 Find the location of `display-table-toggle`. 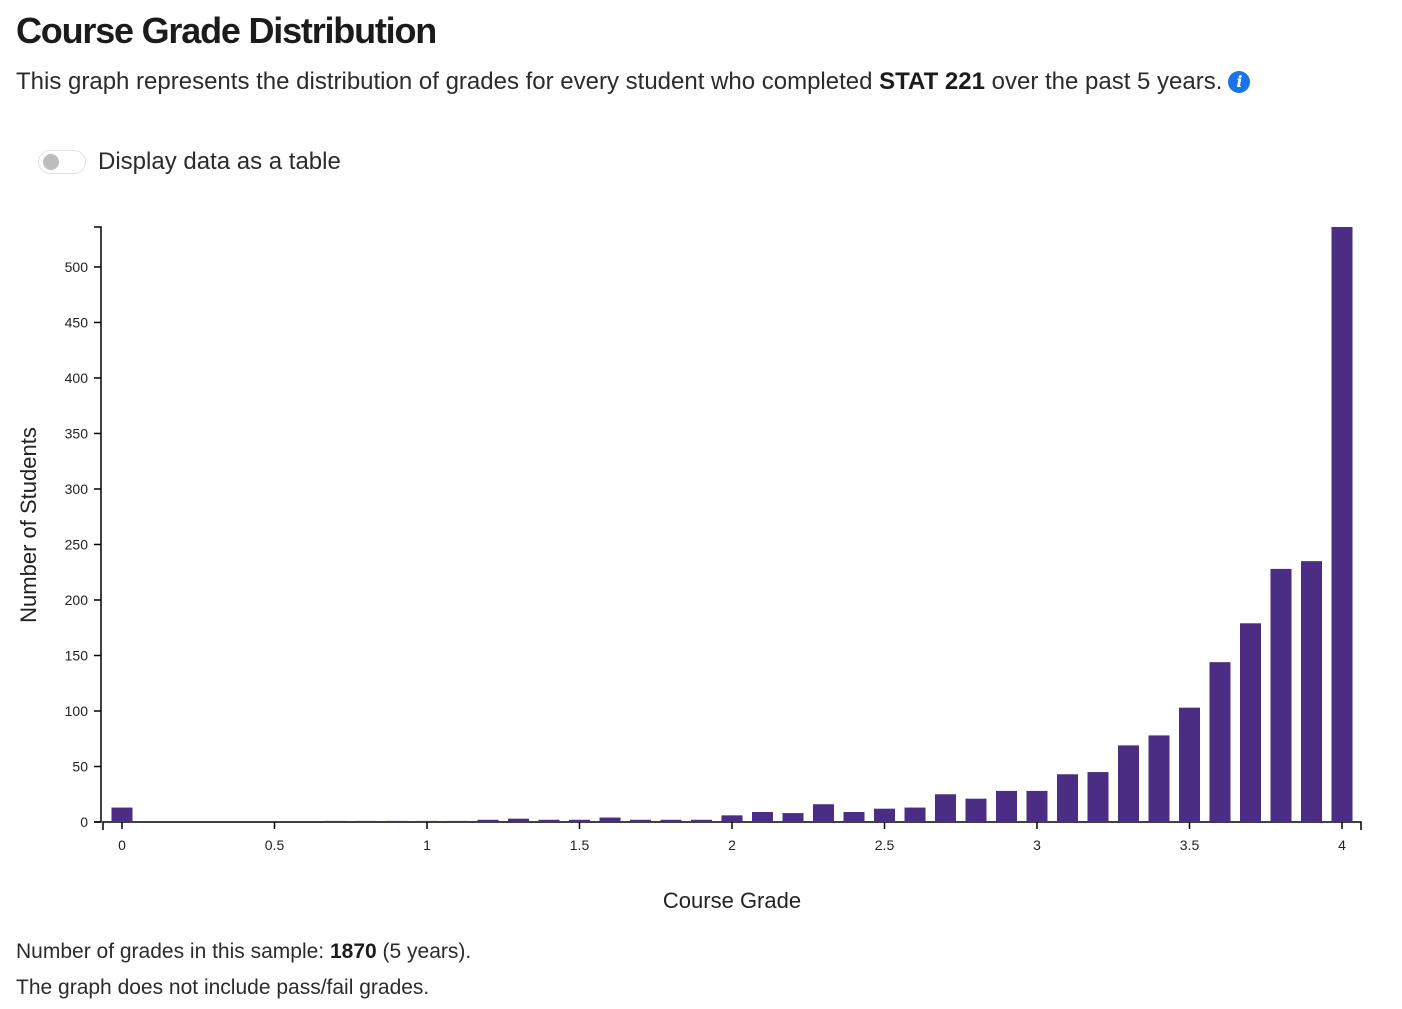

display-table-toggle is located at coordinates (62, 162).